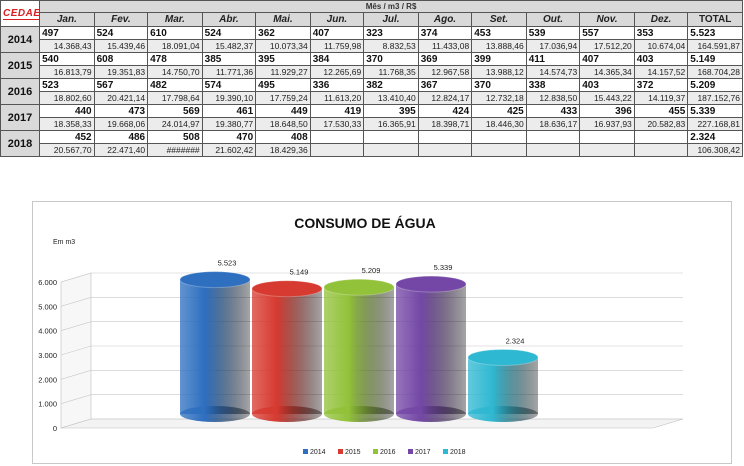 Image resolution: width=744 pixels, height=466 pixels. Describe the element at coordinates (67, 111) in the screenshot. I see `cell-m3: 440` at that location.